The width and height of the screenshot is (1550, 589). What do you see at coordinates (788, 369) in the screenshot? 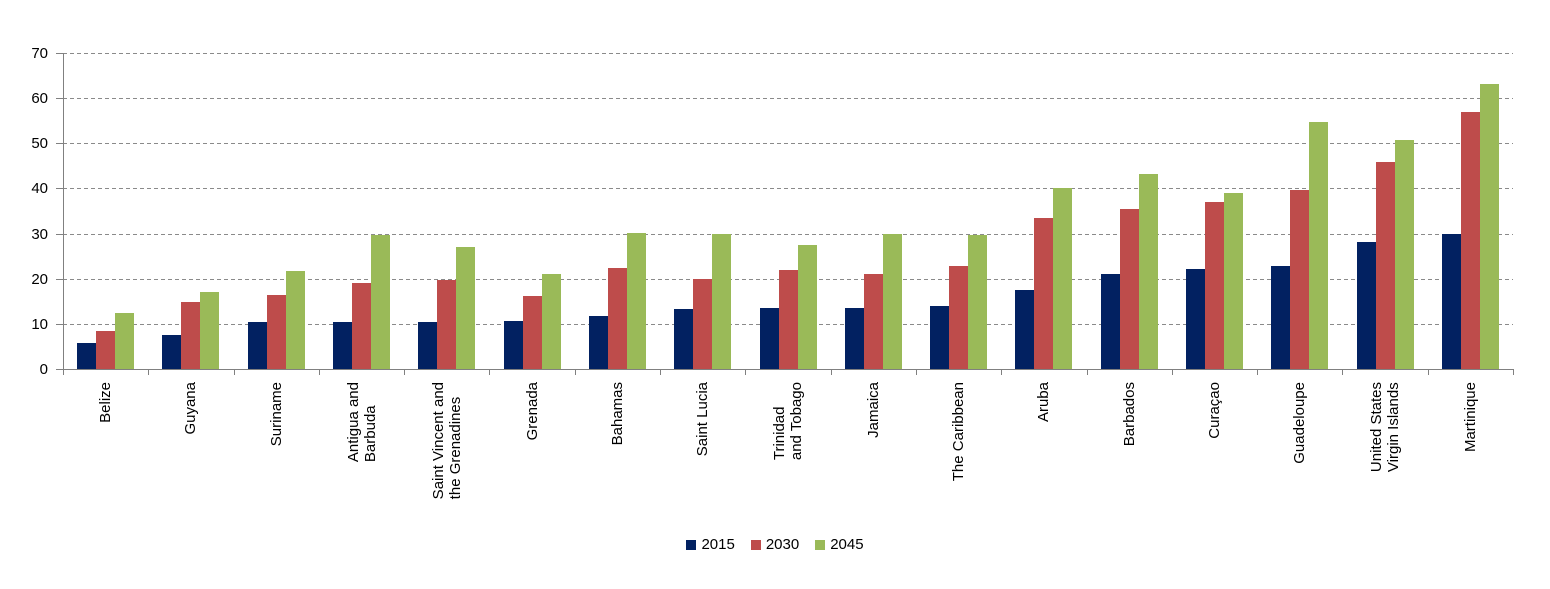
I see `x-axis-line` at bounding box center [788, 369].